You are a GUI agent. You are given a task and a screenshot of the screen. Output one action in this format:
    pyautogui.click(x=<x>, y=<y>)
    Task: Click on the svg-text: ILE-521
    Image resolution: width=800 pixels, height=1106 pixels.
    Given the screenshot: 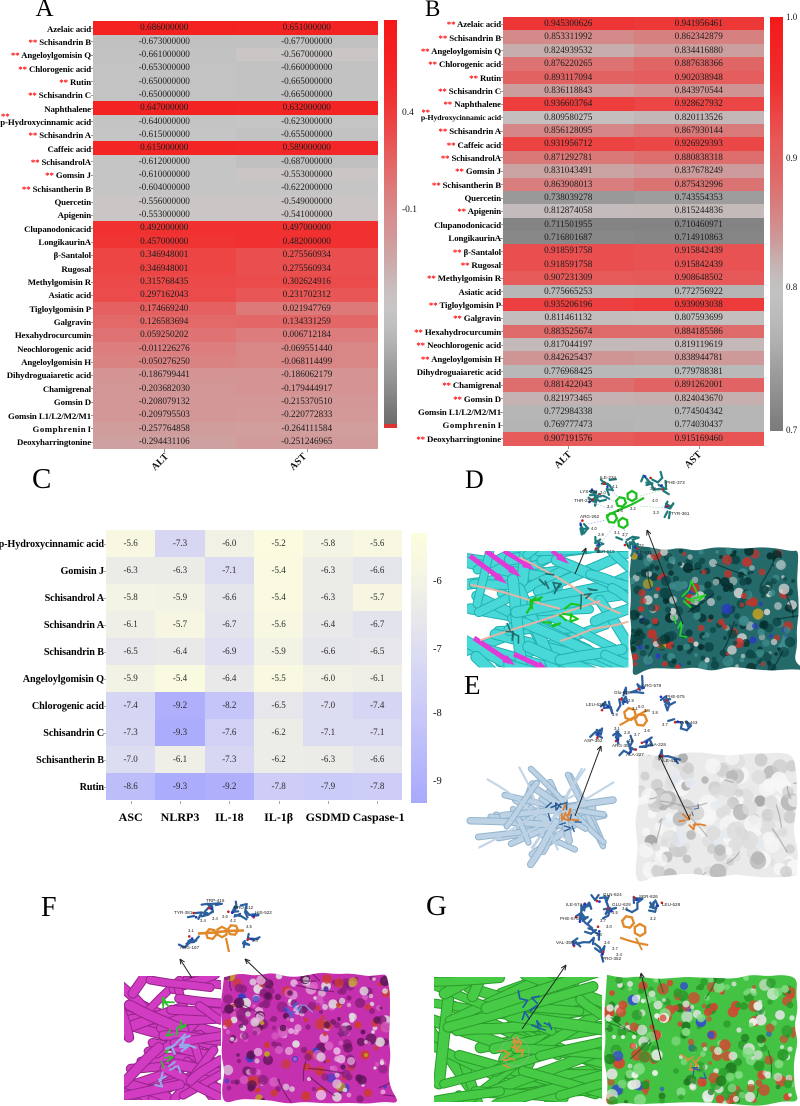 What is the action you would take?
    pyautogui.click(x=644, y=552)
    